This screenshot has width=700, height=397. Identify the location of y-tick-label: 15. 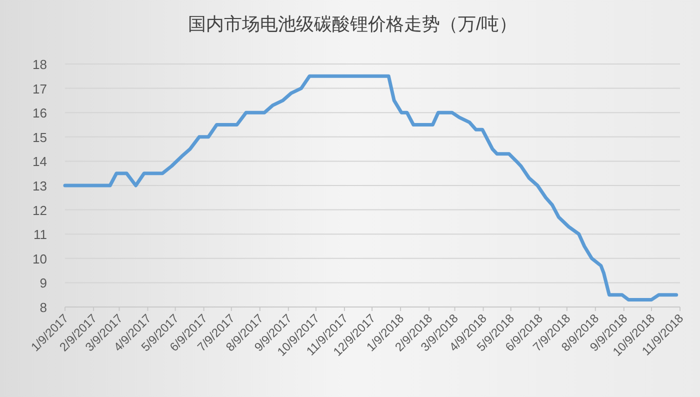
(39, 137).